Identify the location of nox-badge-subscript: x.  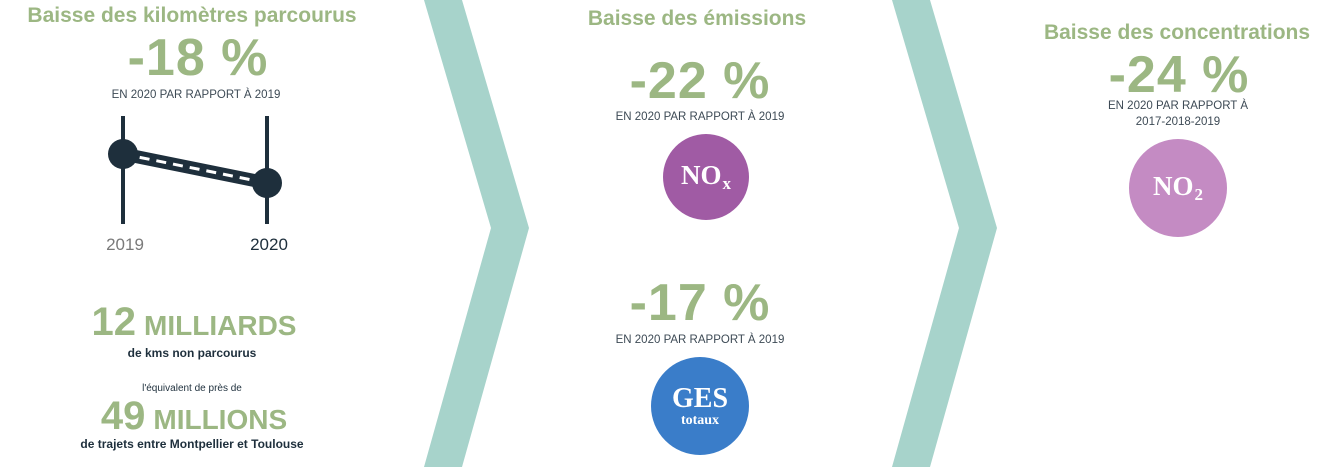
(727, 183).